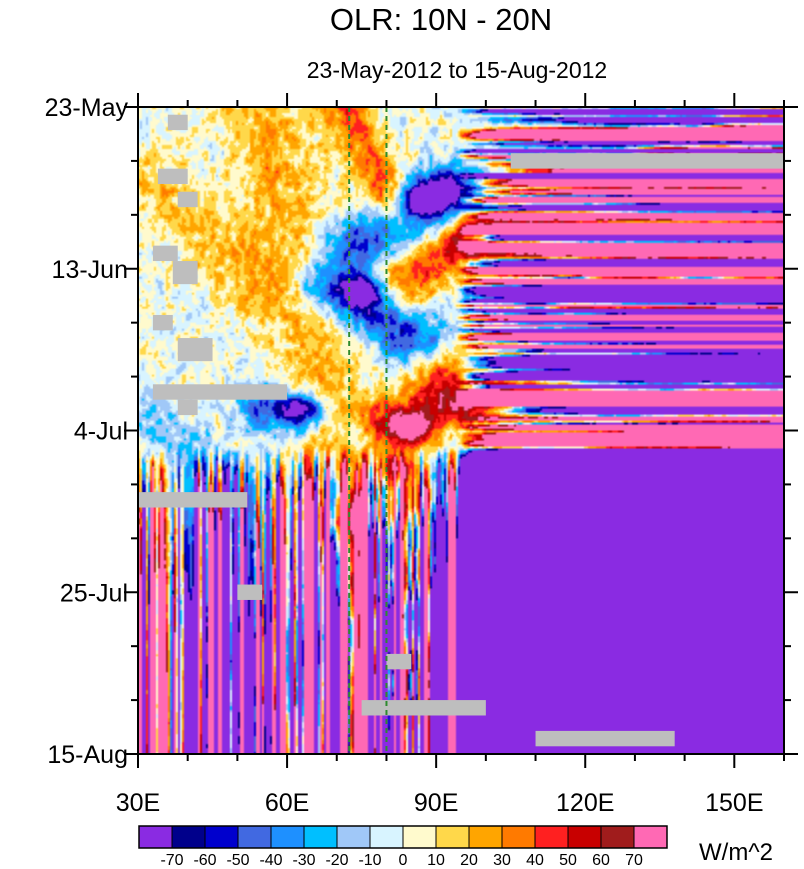 The height and width of the screenshot is (869, 804). What do you see at coordinates (171, 860) in the screenshot?
I see `colorbar-label: -70` at bounding box center [171, 860].